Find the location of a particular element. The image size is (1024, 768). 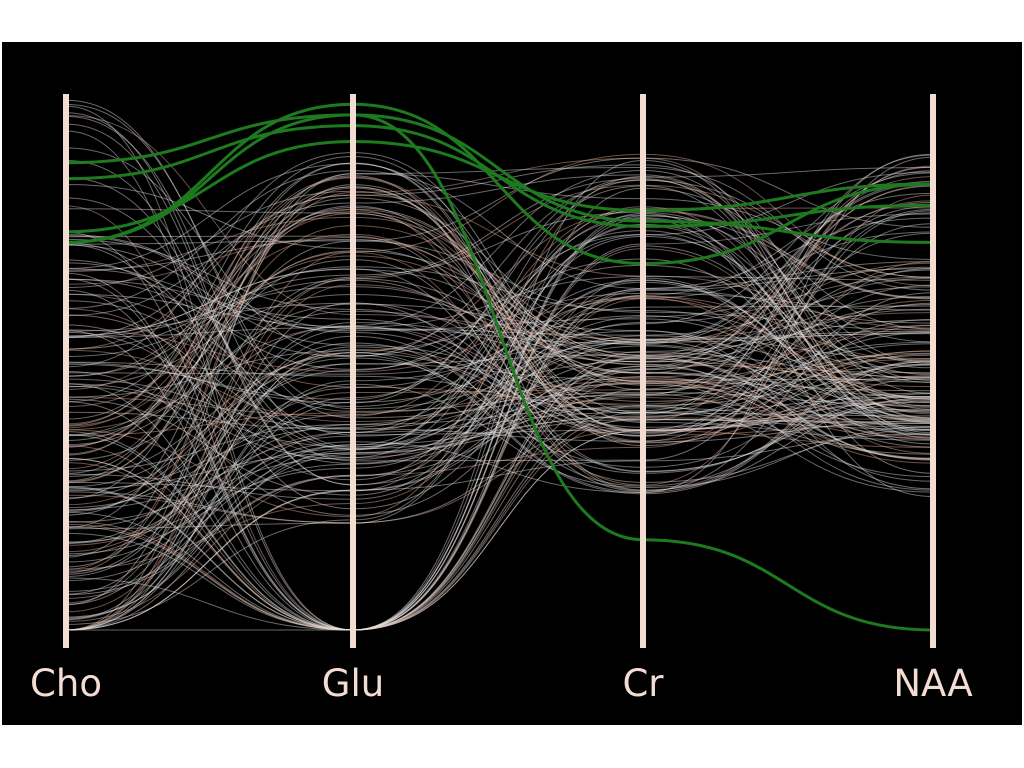

axis-label-cho: Cho is located at coordinates (66, 683).